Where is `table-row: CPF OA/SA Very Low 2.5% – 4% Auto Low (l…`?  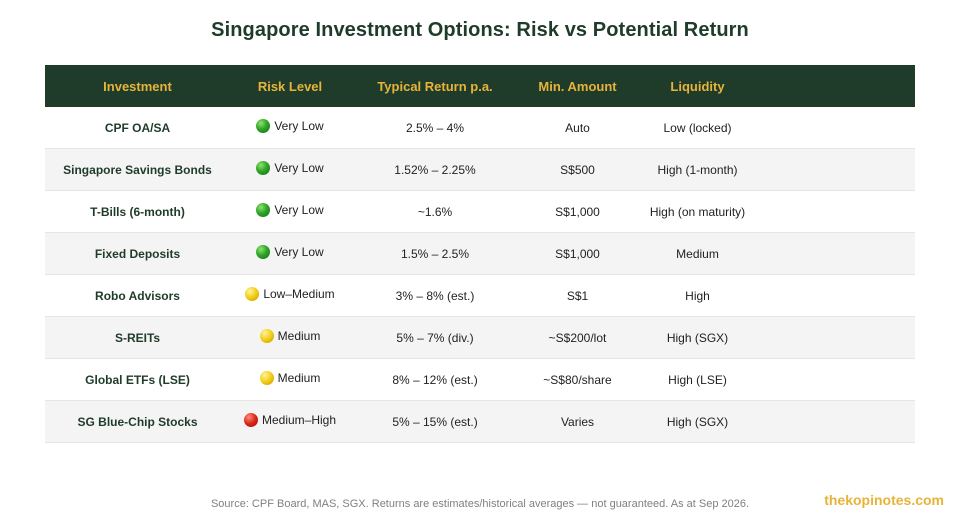 table-row: CPF OA/SA Very Low 2.5% – 4% Auto Low (l… is located at coordinates (480, 128).